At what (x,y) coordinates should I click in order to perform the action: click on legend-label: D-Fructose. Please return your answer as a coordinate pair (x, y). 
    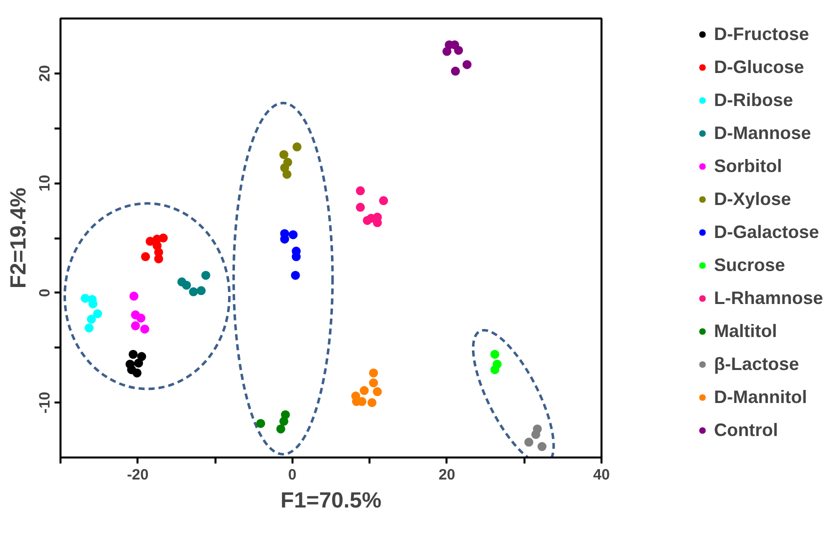
    Looking at the image, I should click on (761, 34).